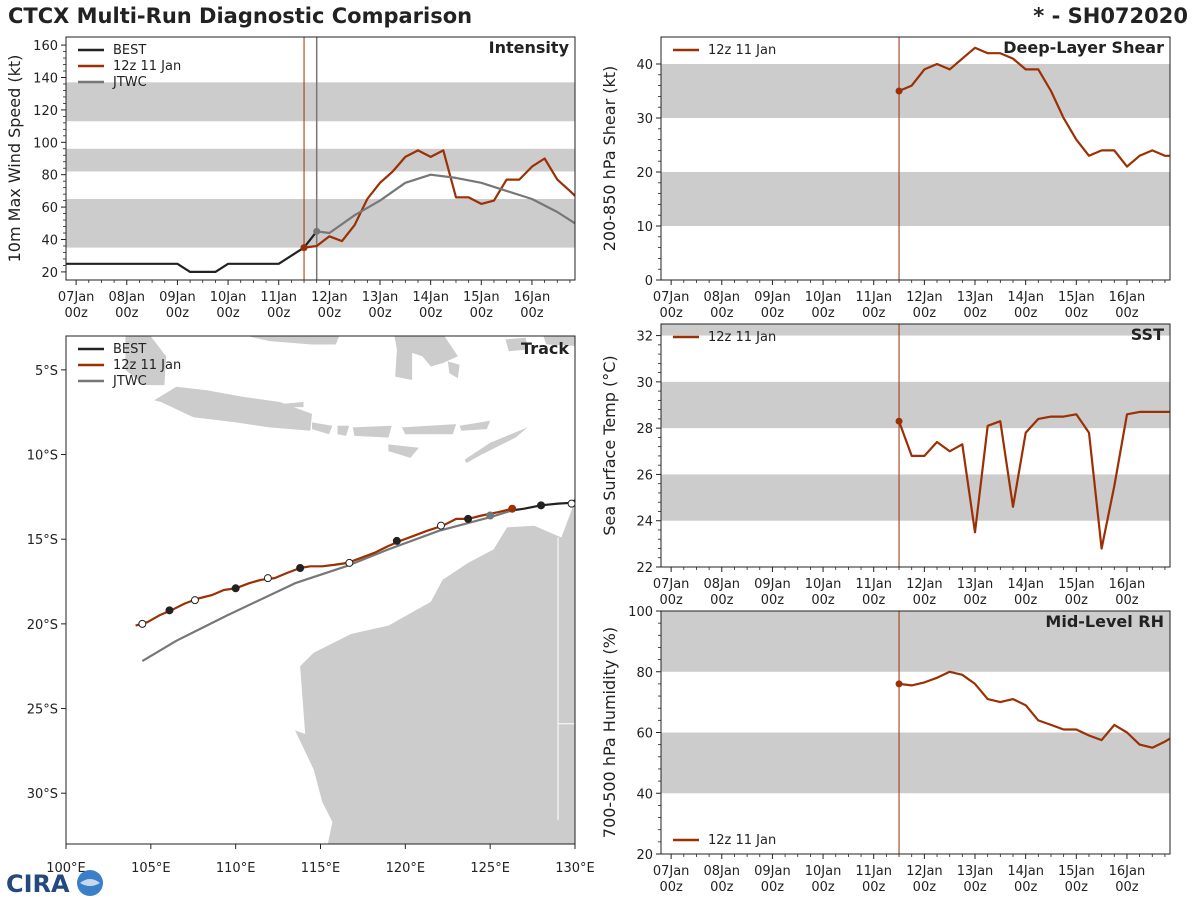  What do you see at coordinates (76, 297) in the screenshot?
I see `intensity-xtick-label-day: 07Jan` at bounding box center [76, 297].